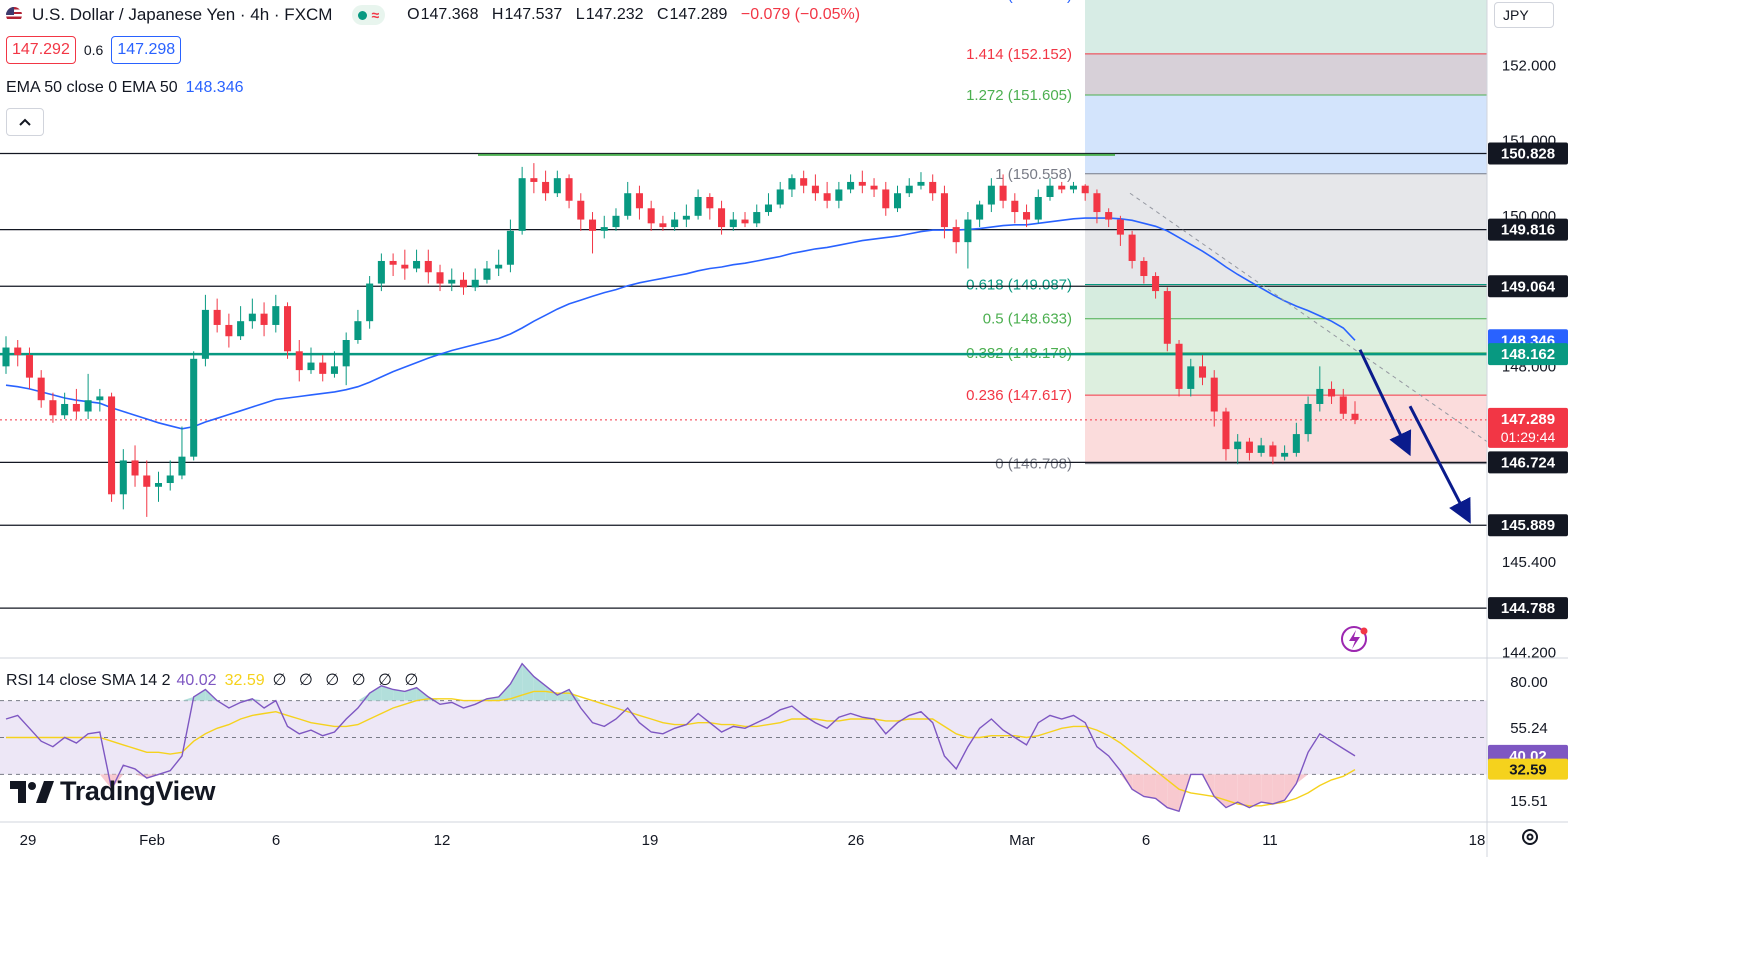  What do you see at coordinates (800, 14) in the screenshot?
I see `price-change: −0.079 (−0.05%)` at bounding box center [800, 14].